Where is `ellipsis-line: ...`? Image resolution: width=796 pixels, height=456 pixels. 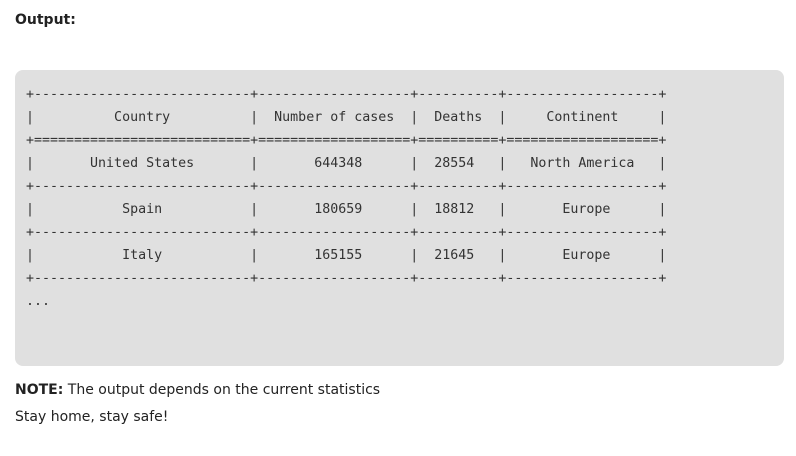
ellipsis-line: ... is located at coordinates (38, 301).